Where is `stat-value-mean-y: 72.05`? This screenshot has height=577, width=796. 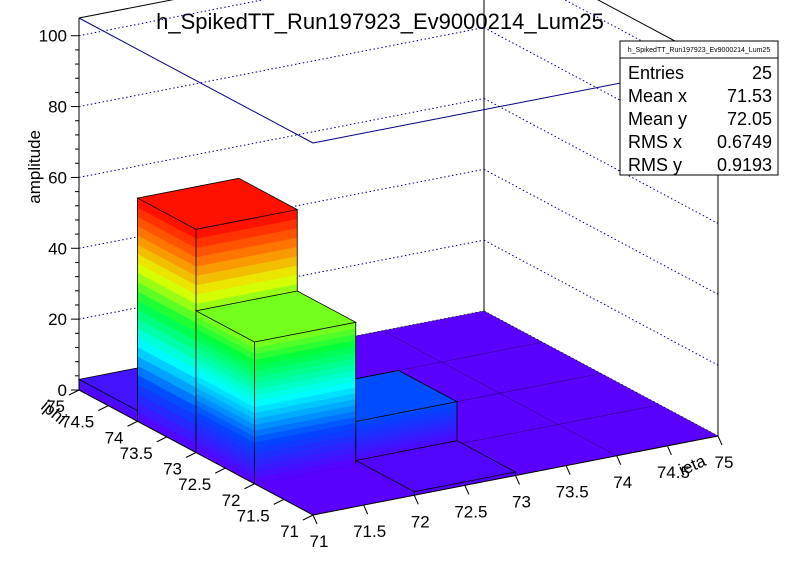 stat-value-mean-y: 72.05 is located at coordinates (749, 119).